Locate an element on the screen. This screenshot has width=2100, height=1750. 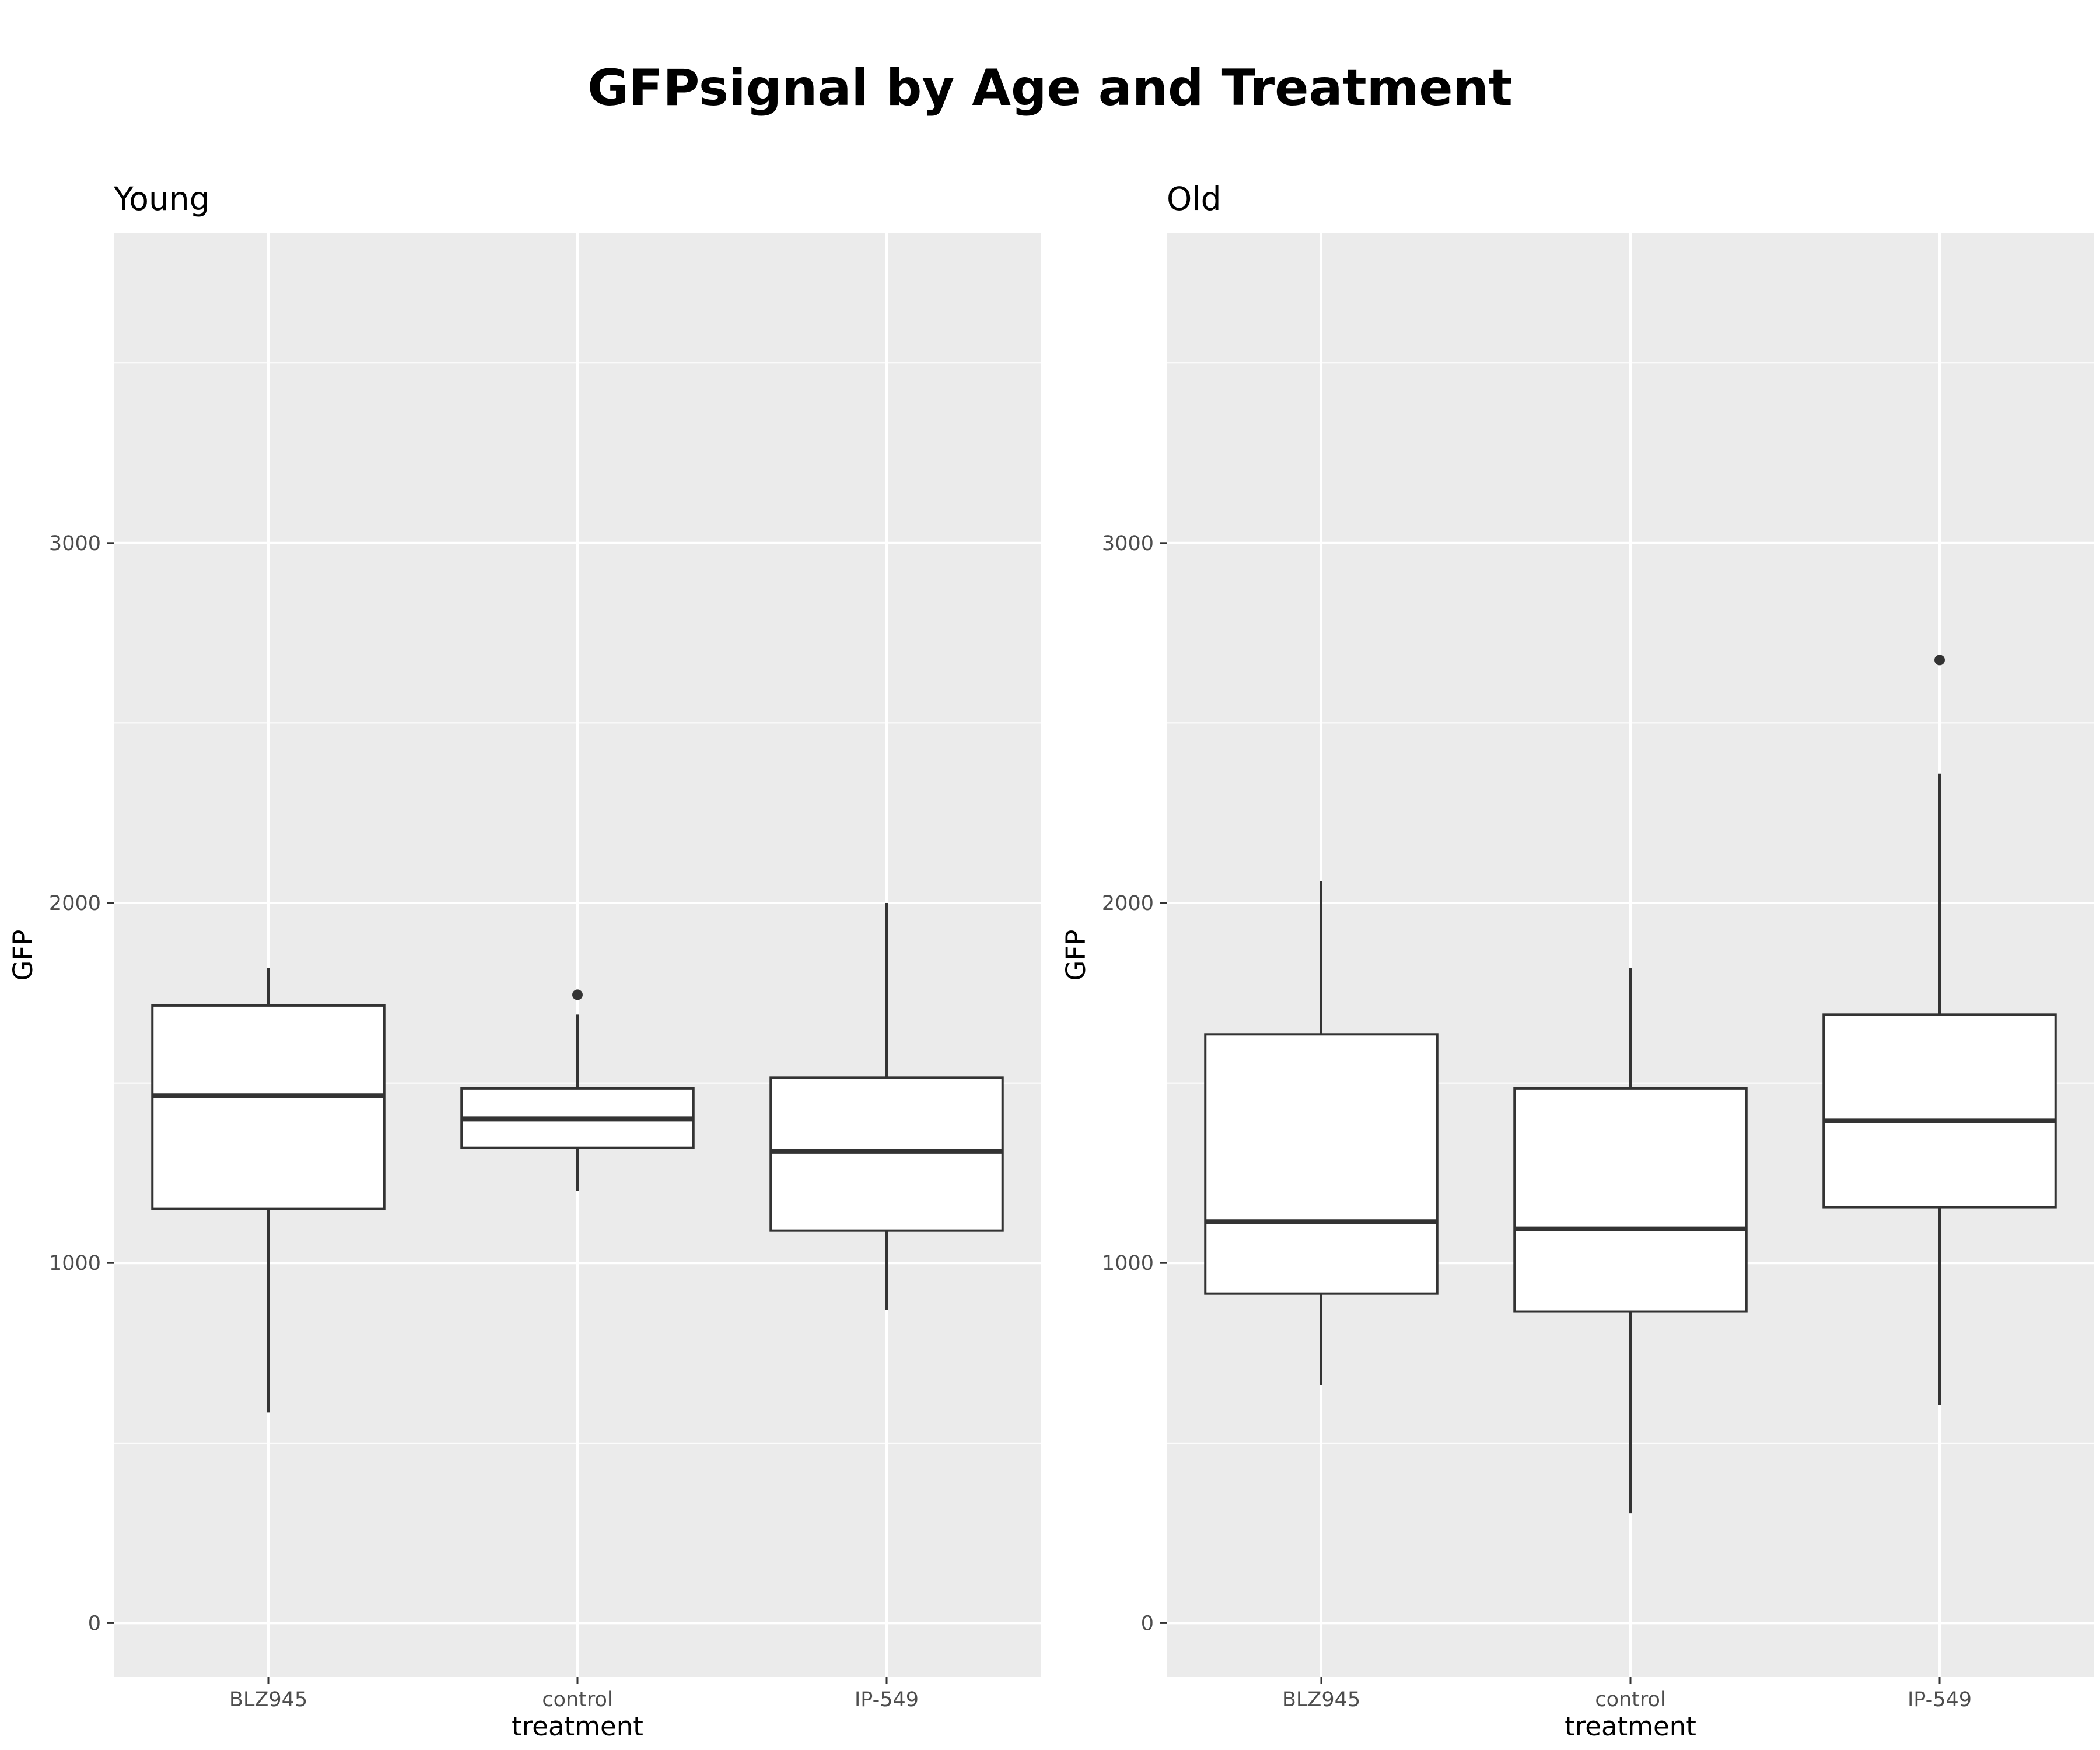
facet-label: Young is located at coordinates (161, 199).